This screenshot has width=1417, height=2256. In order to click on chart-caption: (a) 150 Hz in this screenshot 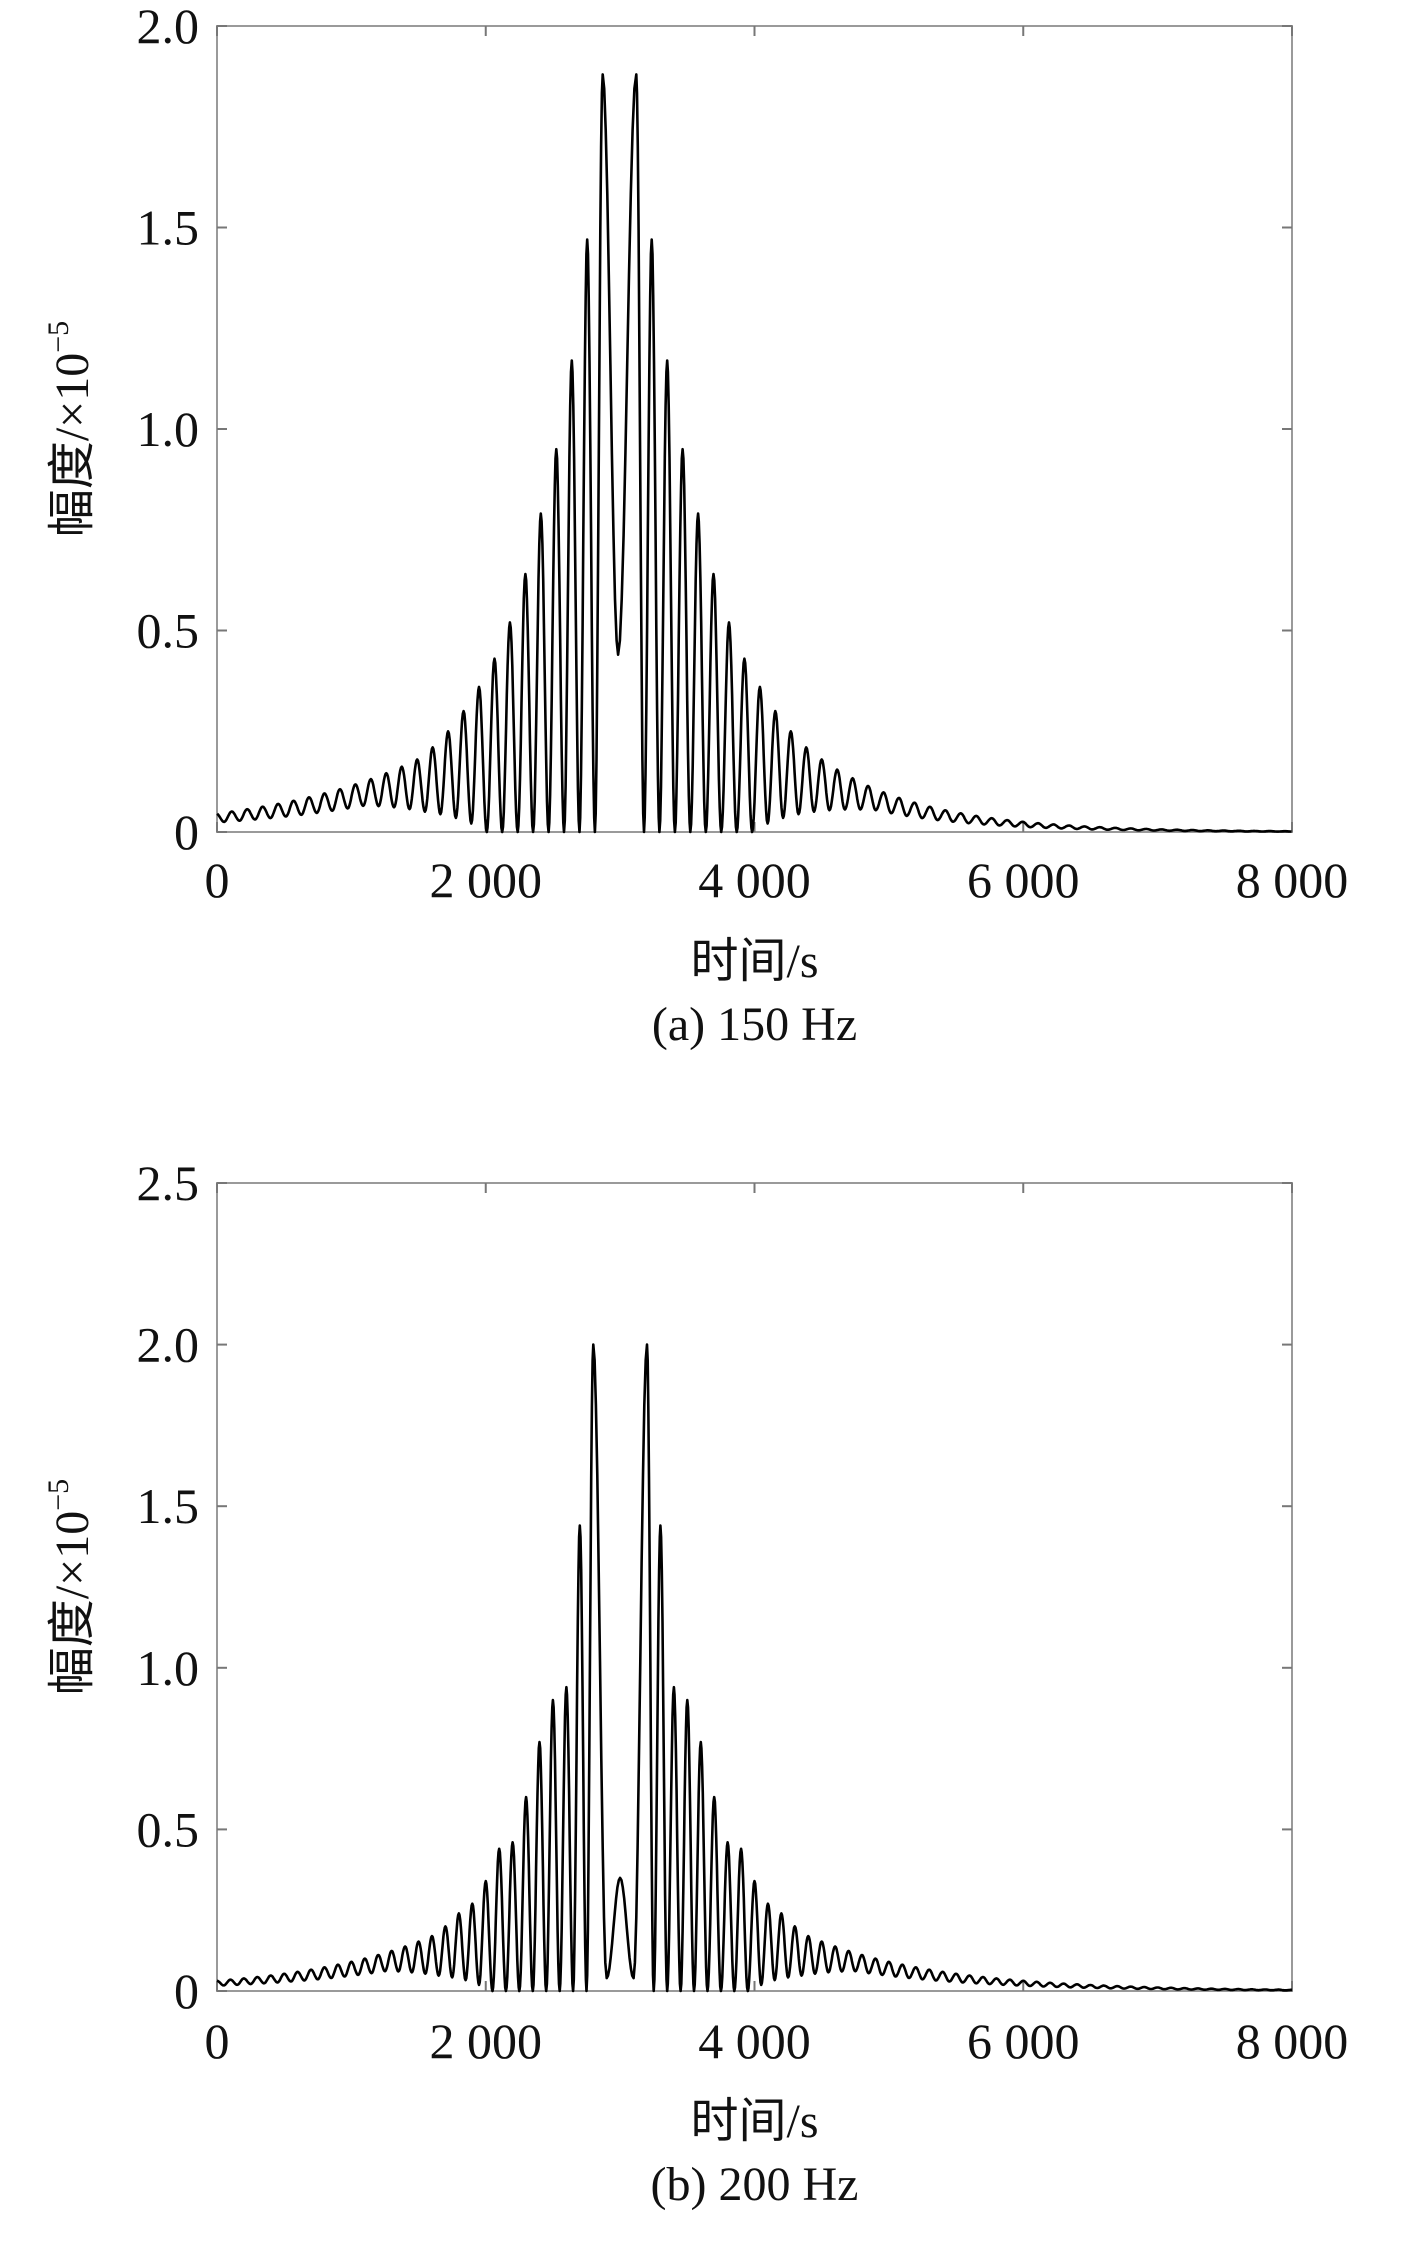, I will do `click(754, 1024)`.